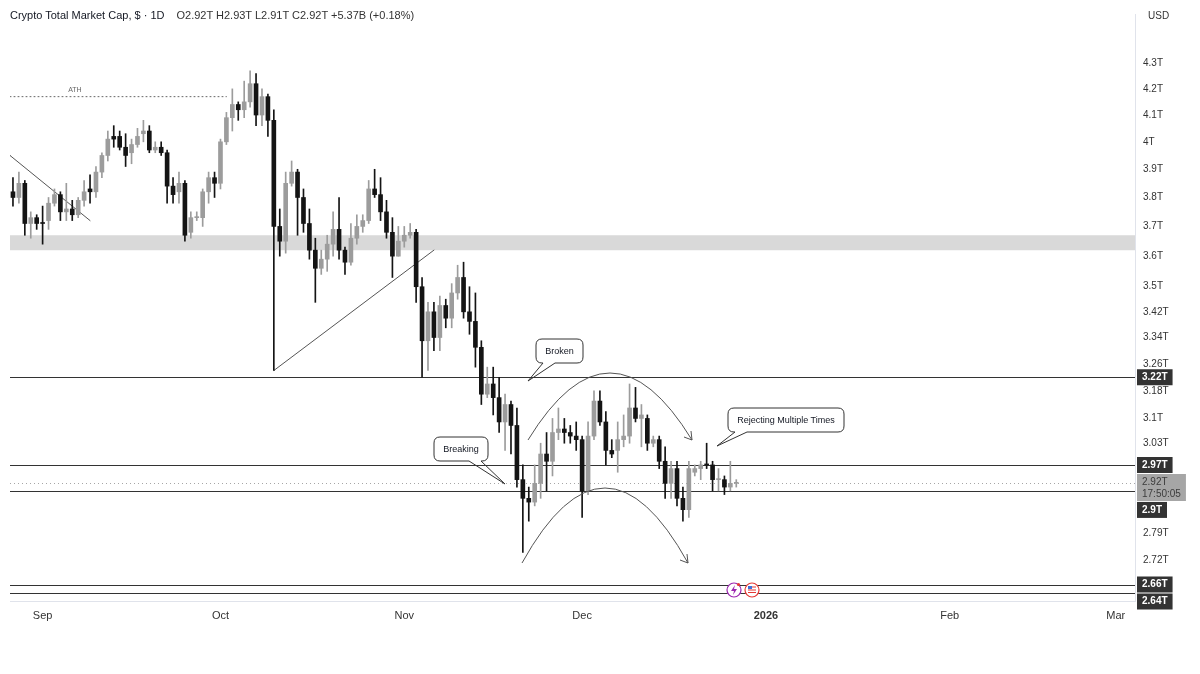 This screenshot has height=674, width=1200. I want to click on y-tick-label: 3.34T, so click(1156, 337).